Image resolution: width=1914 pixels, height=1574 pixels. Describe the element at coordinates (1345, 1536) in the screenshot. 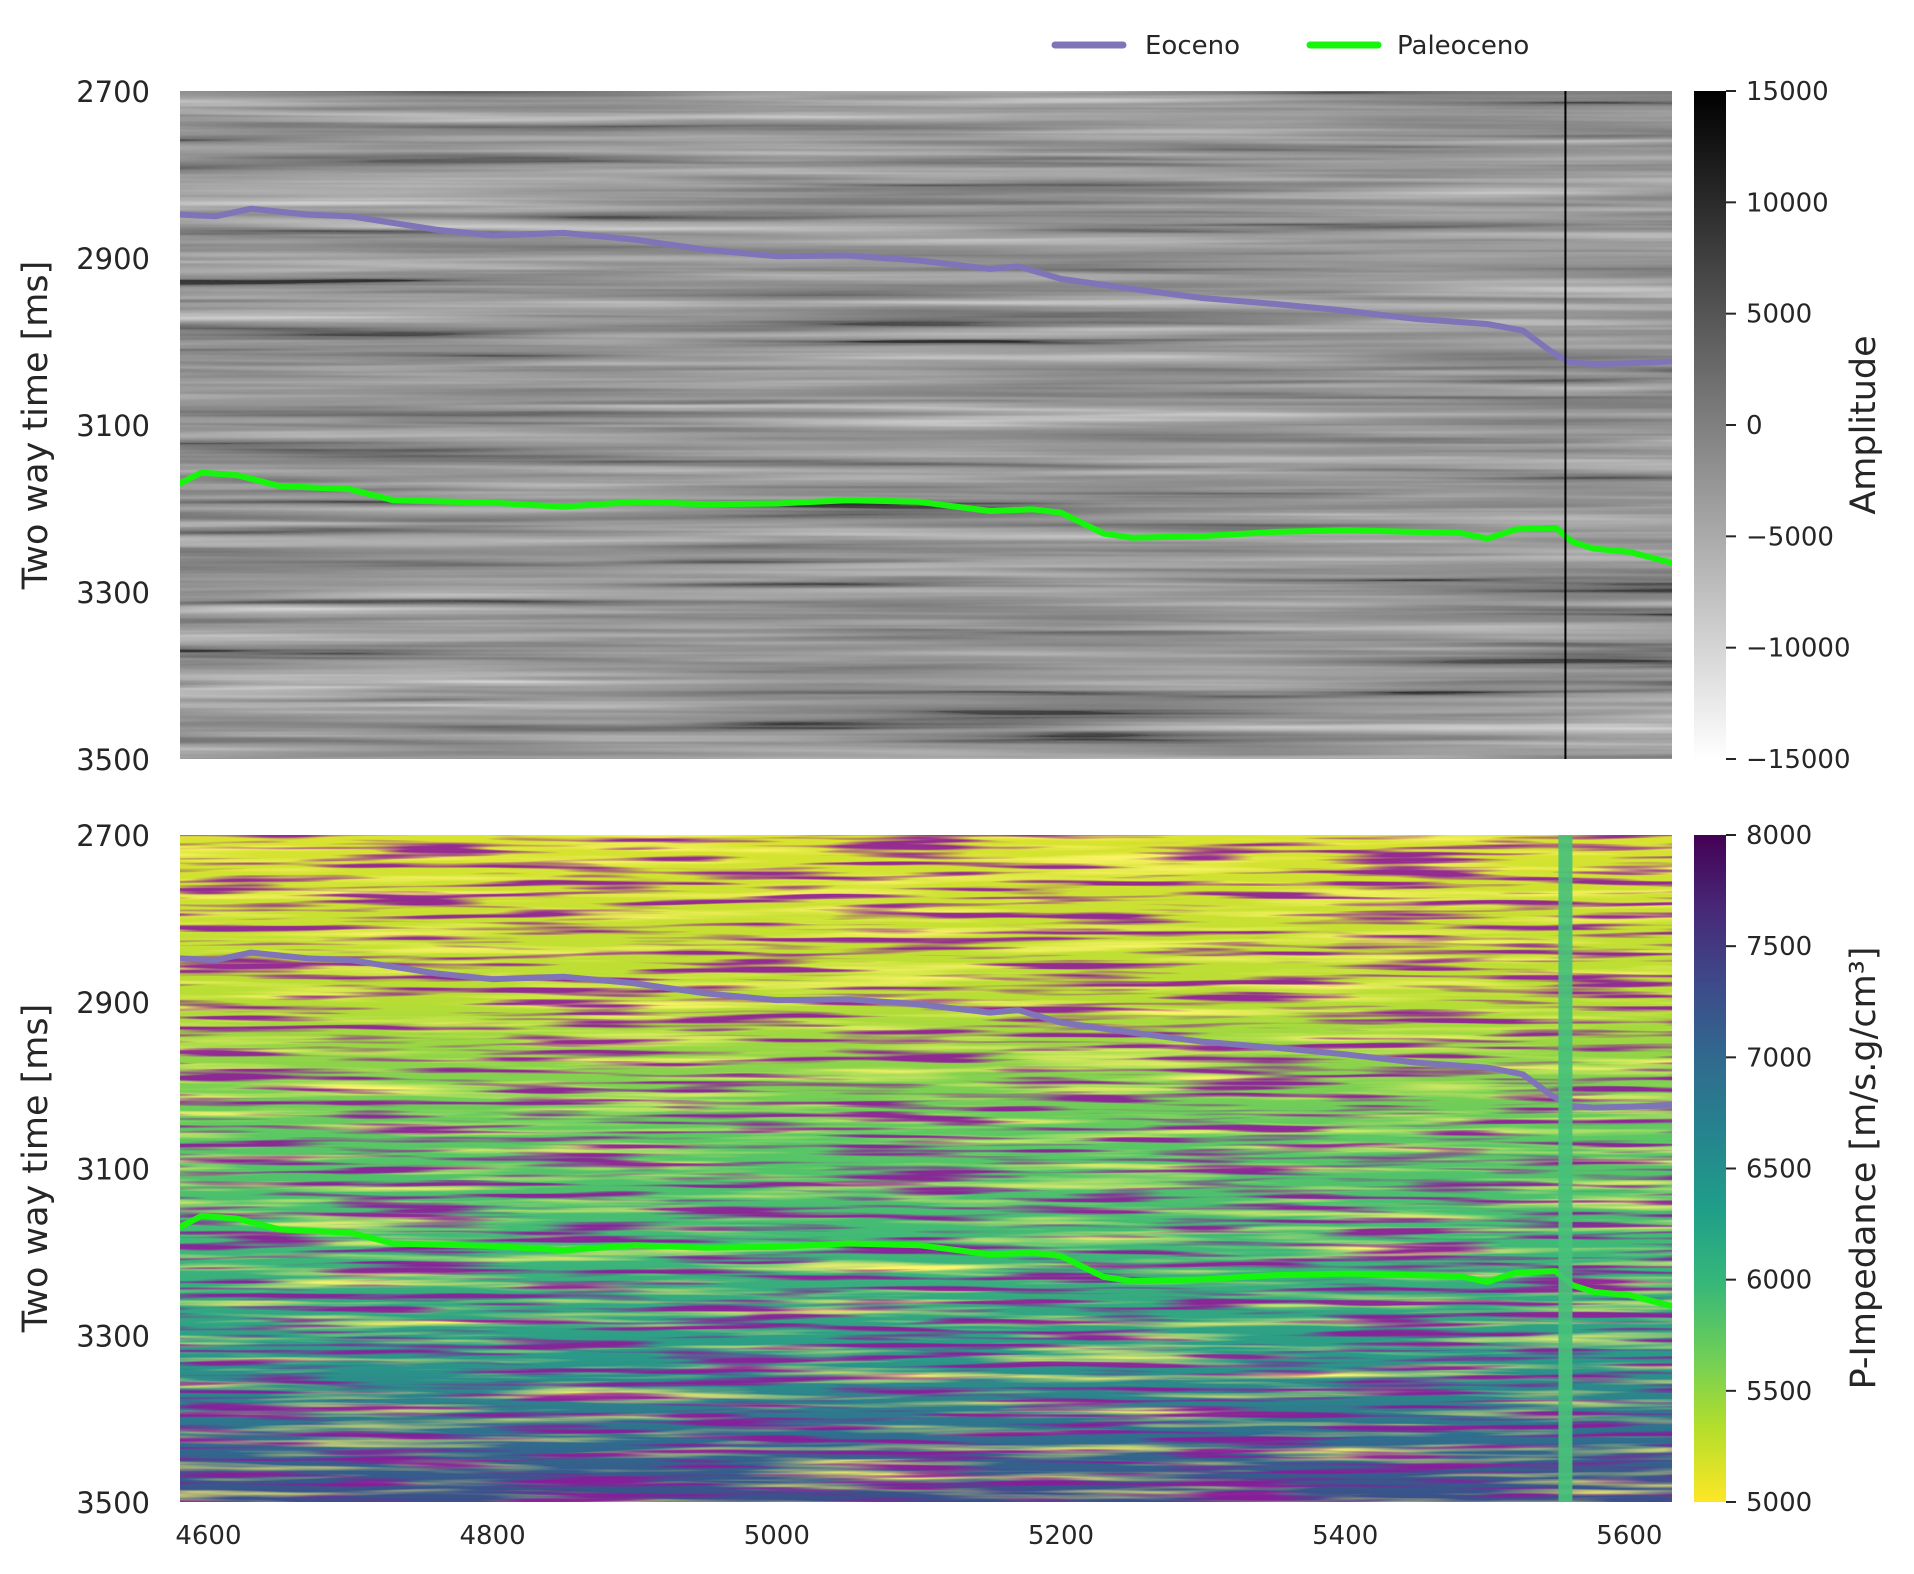

I see `x-tick-label: 5400` at that location.